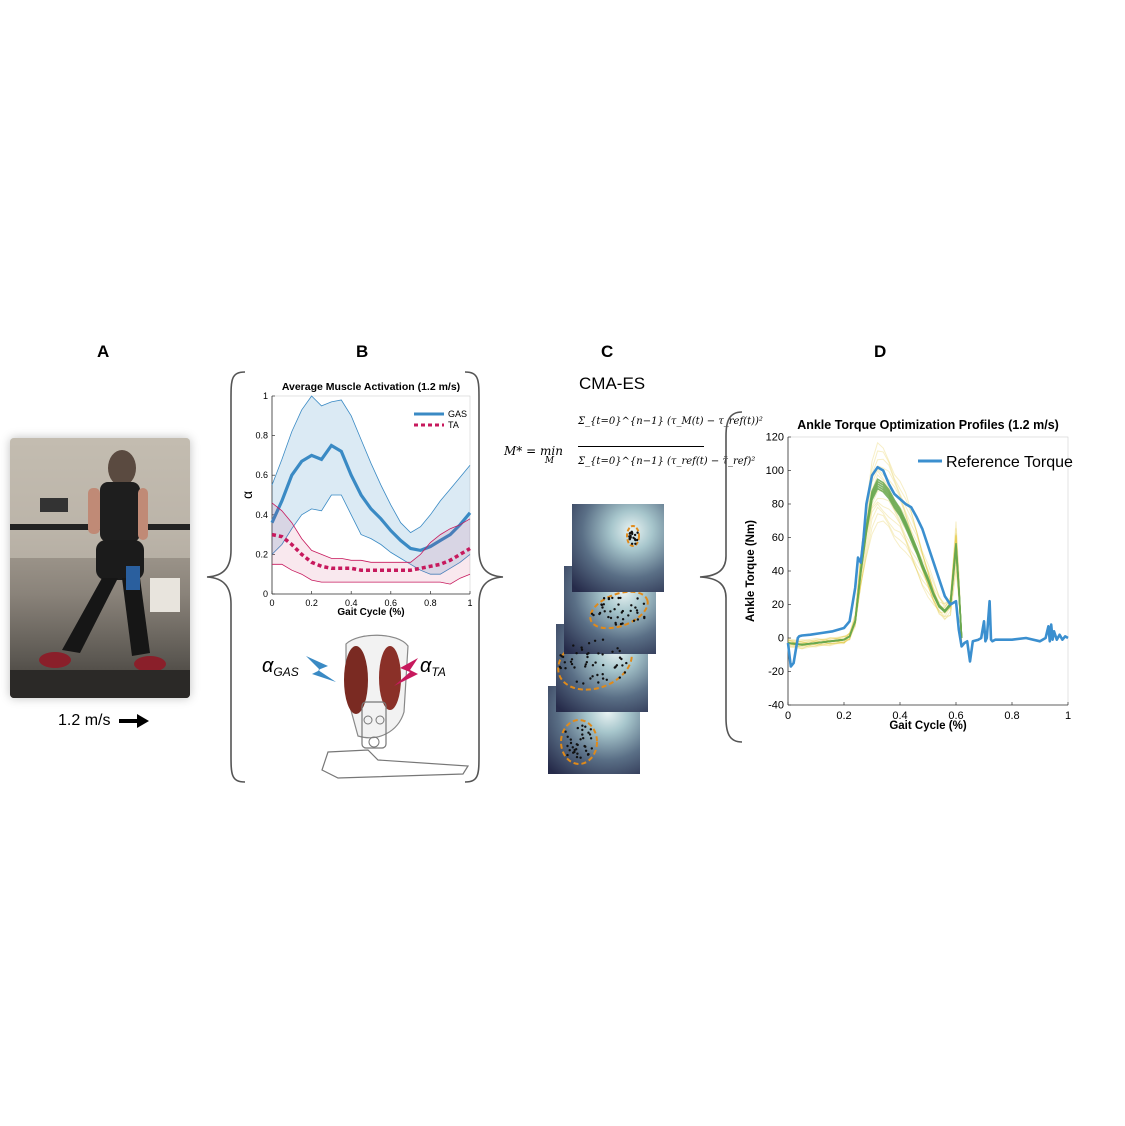 The height and width of the screenshot is (1126, 1125). I want to click on series-lower-ta, so click(371, 574).